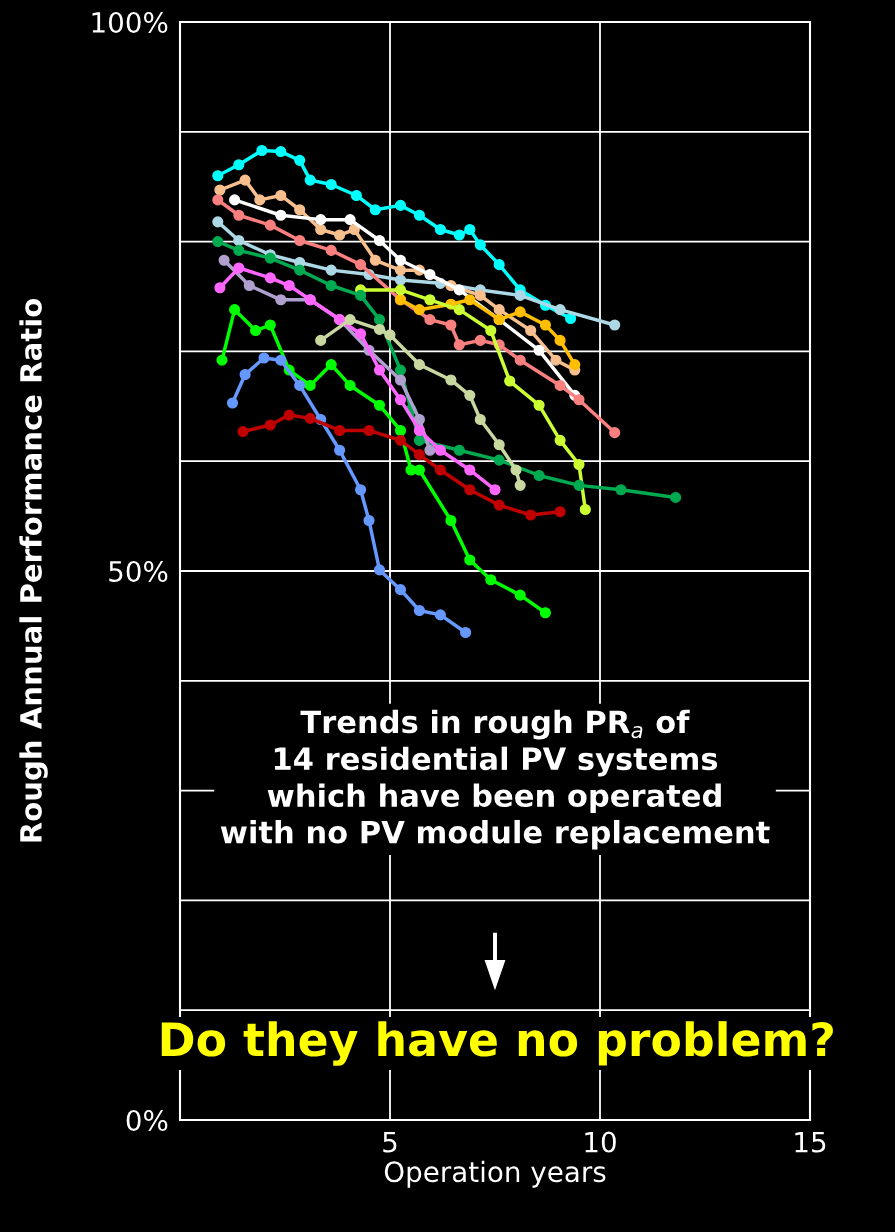 Image resolution: width=895 pixels, height=1232 pixels. Describe the element at coordinates (147, 1120) in the screenshot. I see `y-tick-label: 0%` at that location.